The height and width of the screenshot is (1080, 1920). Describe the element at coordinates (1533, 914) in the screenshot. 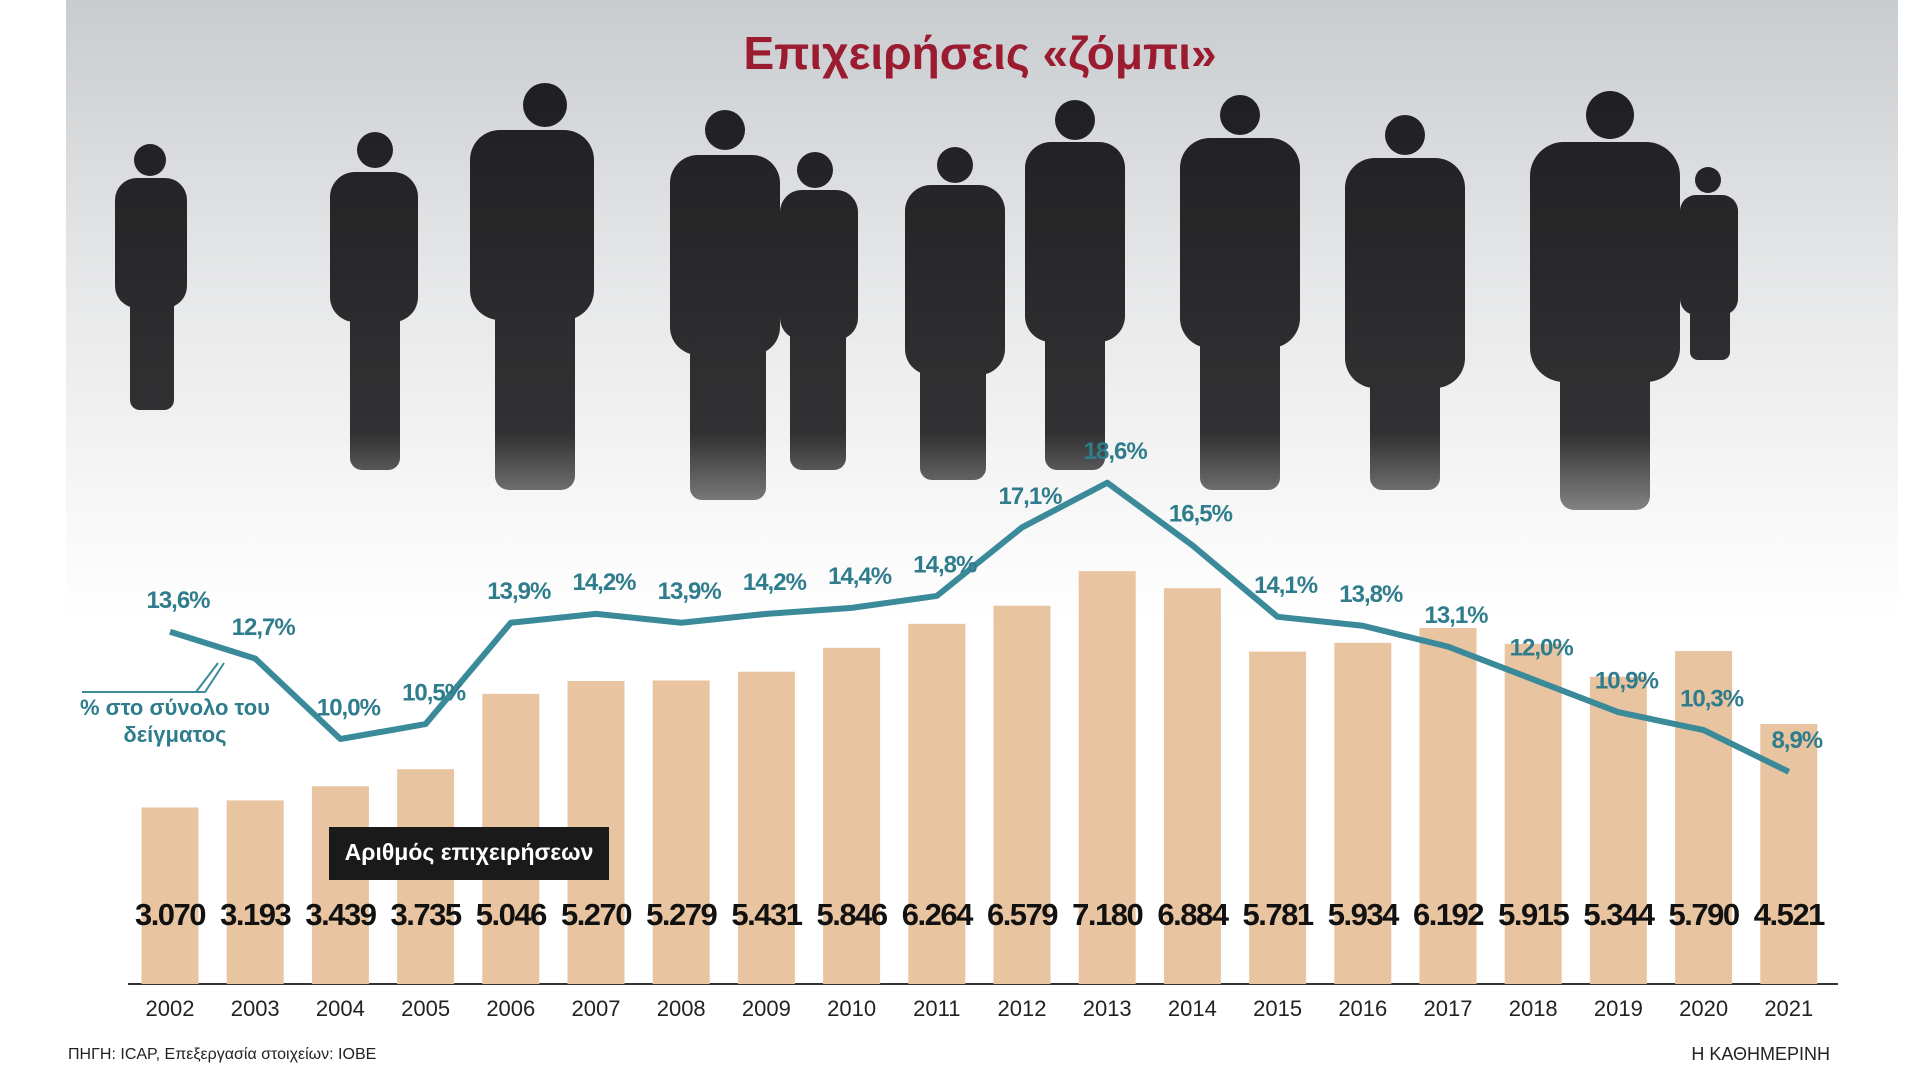

I see `bar-value-label: 5.915` at that location.